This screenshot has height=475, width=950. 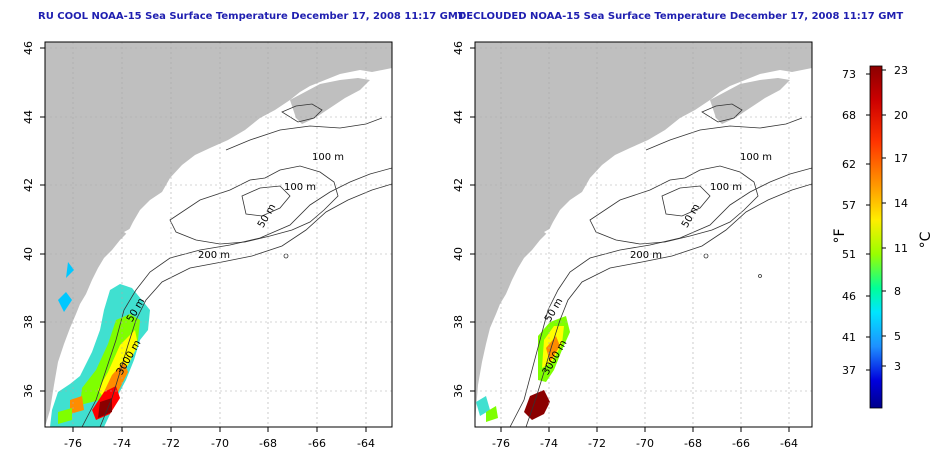 What do you see at coordinates (901, 115) in the screenshot?
I see `celsius-tick: 20` at bounding box center [901, 115].